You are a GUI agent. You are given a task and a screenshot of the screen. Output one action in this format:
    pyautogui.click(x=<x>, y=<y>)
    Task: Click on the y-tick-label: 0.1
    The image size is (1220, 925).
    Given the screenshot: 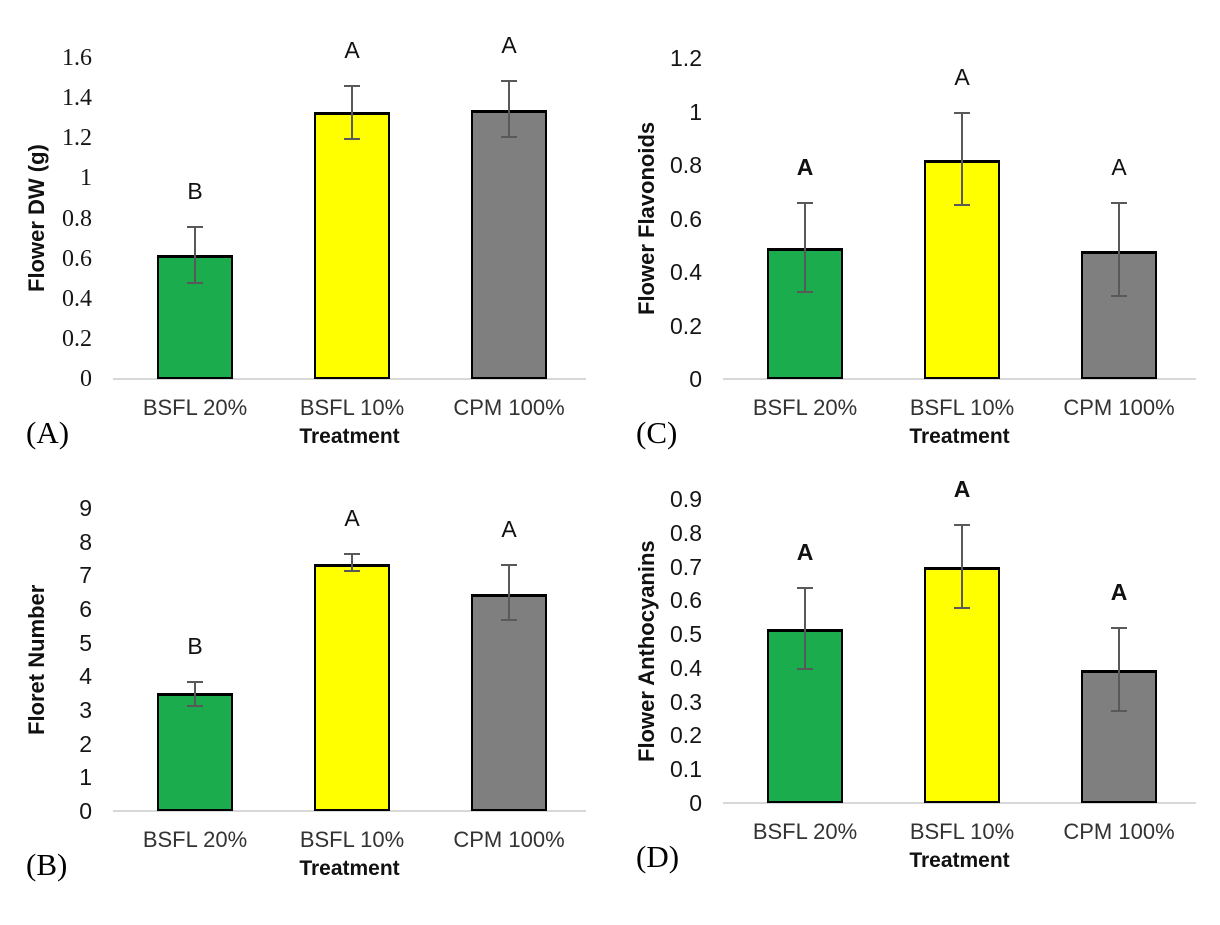 What is the action you would take?
    pyautogui.click(x=686, y=769)
    